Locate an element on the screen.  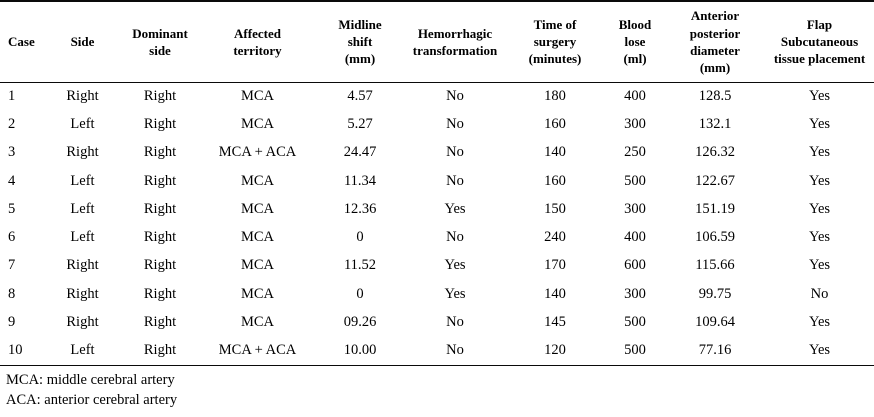
footnote-aca: ACA: anterior cerebral artery is located at coordinates (92, 399).